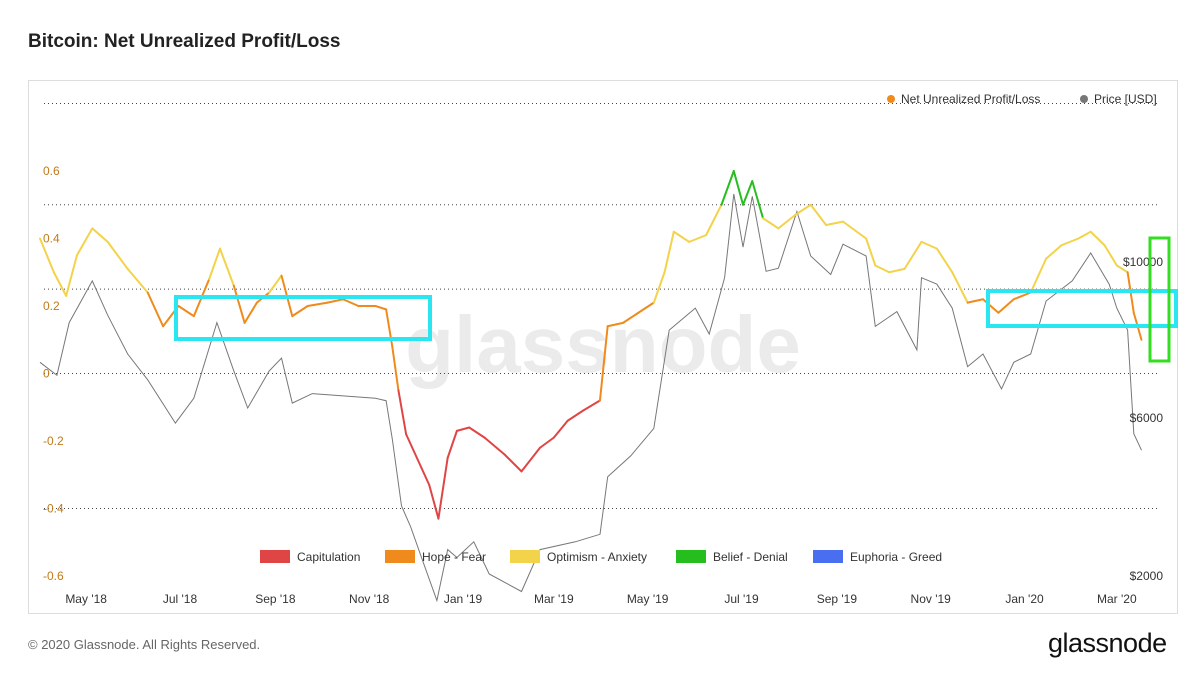  Describe the element at coordinates (46, 374) in the screenshot. I see `y-left-tick-label: 0` at that location.